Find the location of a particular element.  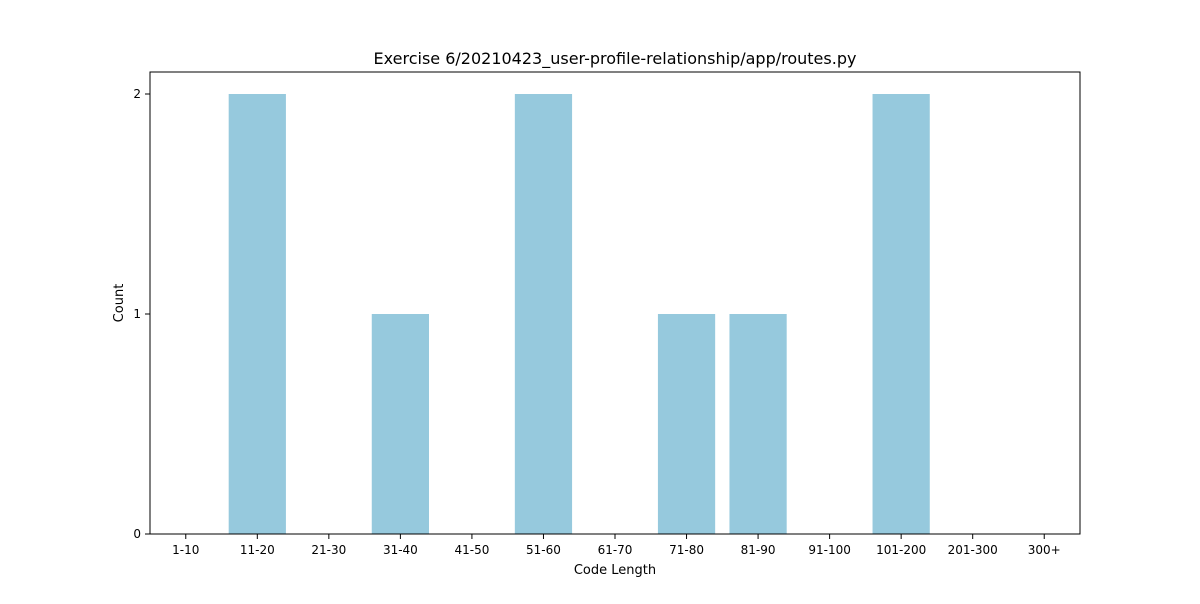

x-tick-label: 300+ is located at coordinates (1044, 550).